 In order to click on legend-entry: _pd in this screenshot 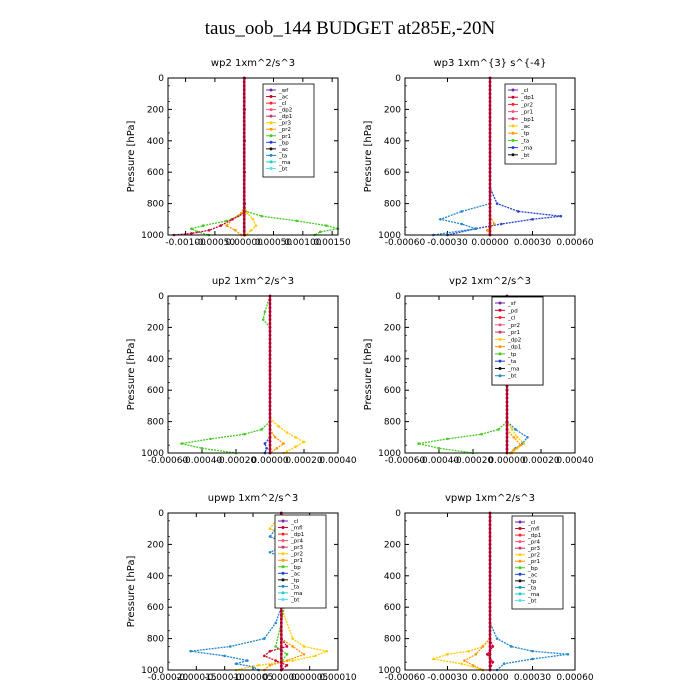, I will do `click(512, 311)`.